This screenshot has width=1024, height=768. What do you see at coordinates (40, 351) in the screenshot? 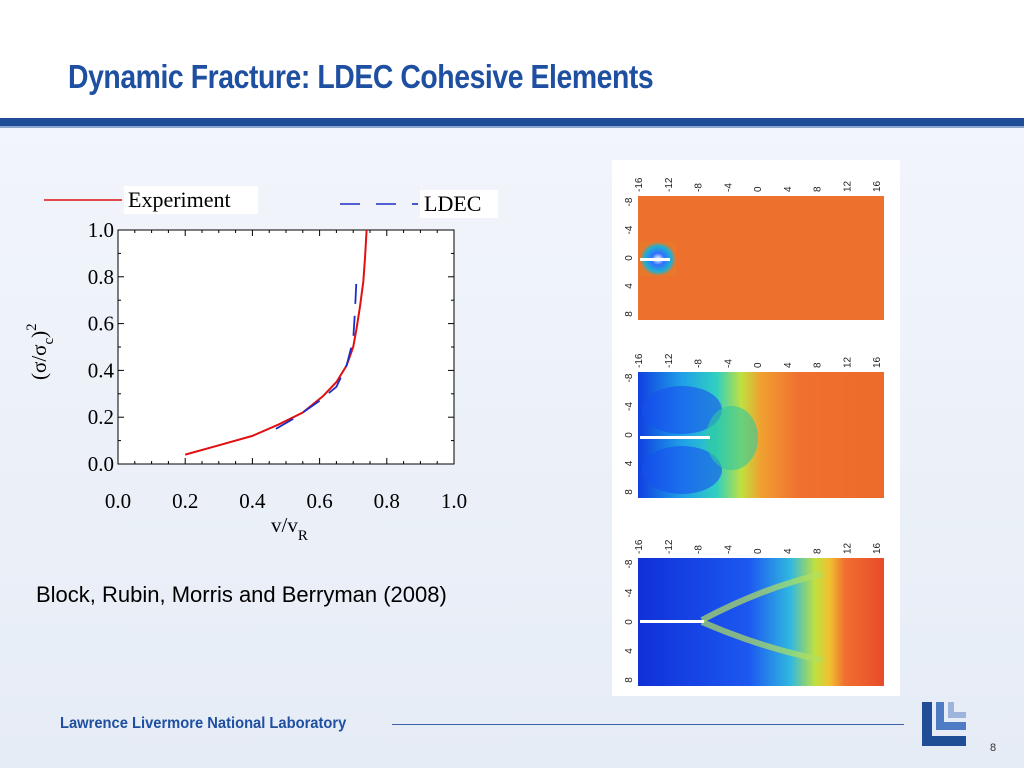
I see `y-axis-label: (σ/σc)2` at bounding box center [40, 351].